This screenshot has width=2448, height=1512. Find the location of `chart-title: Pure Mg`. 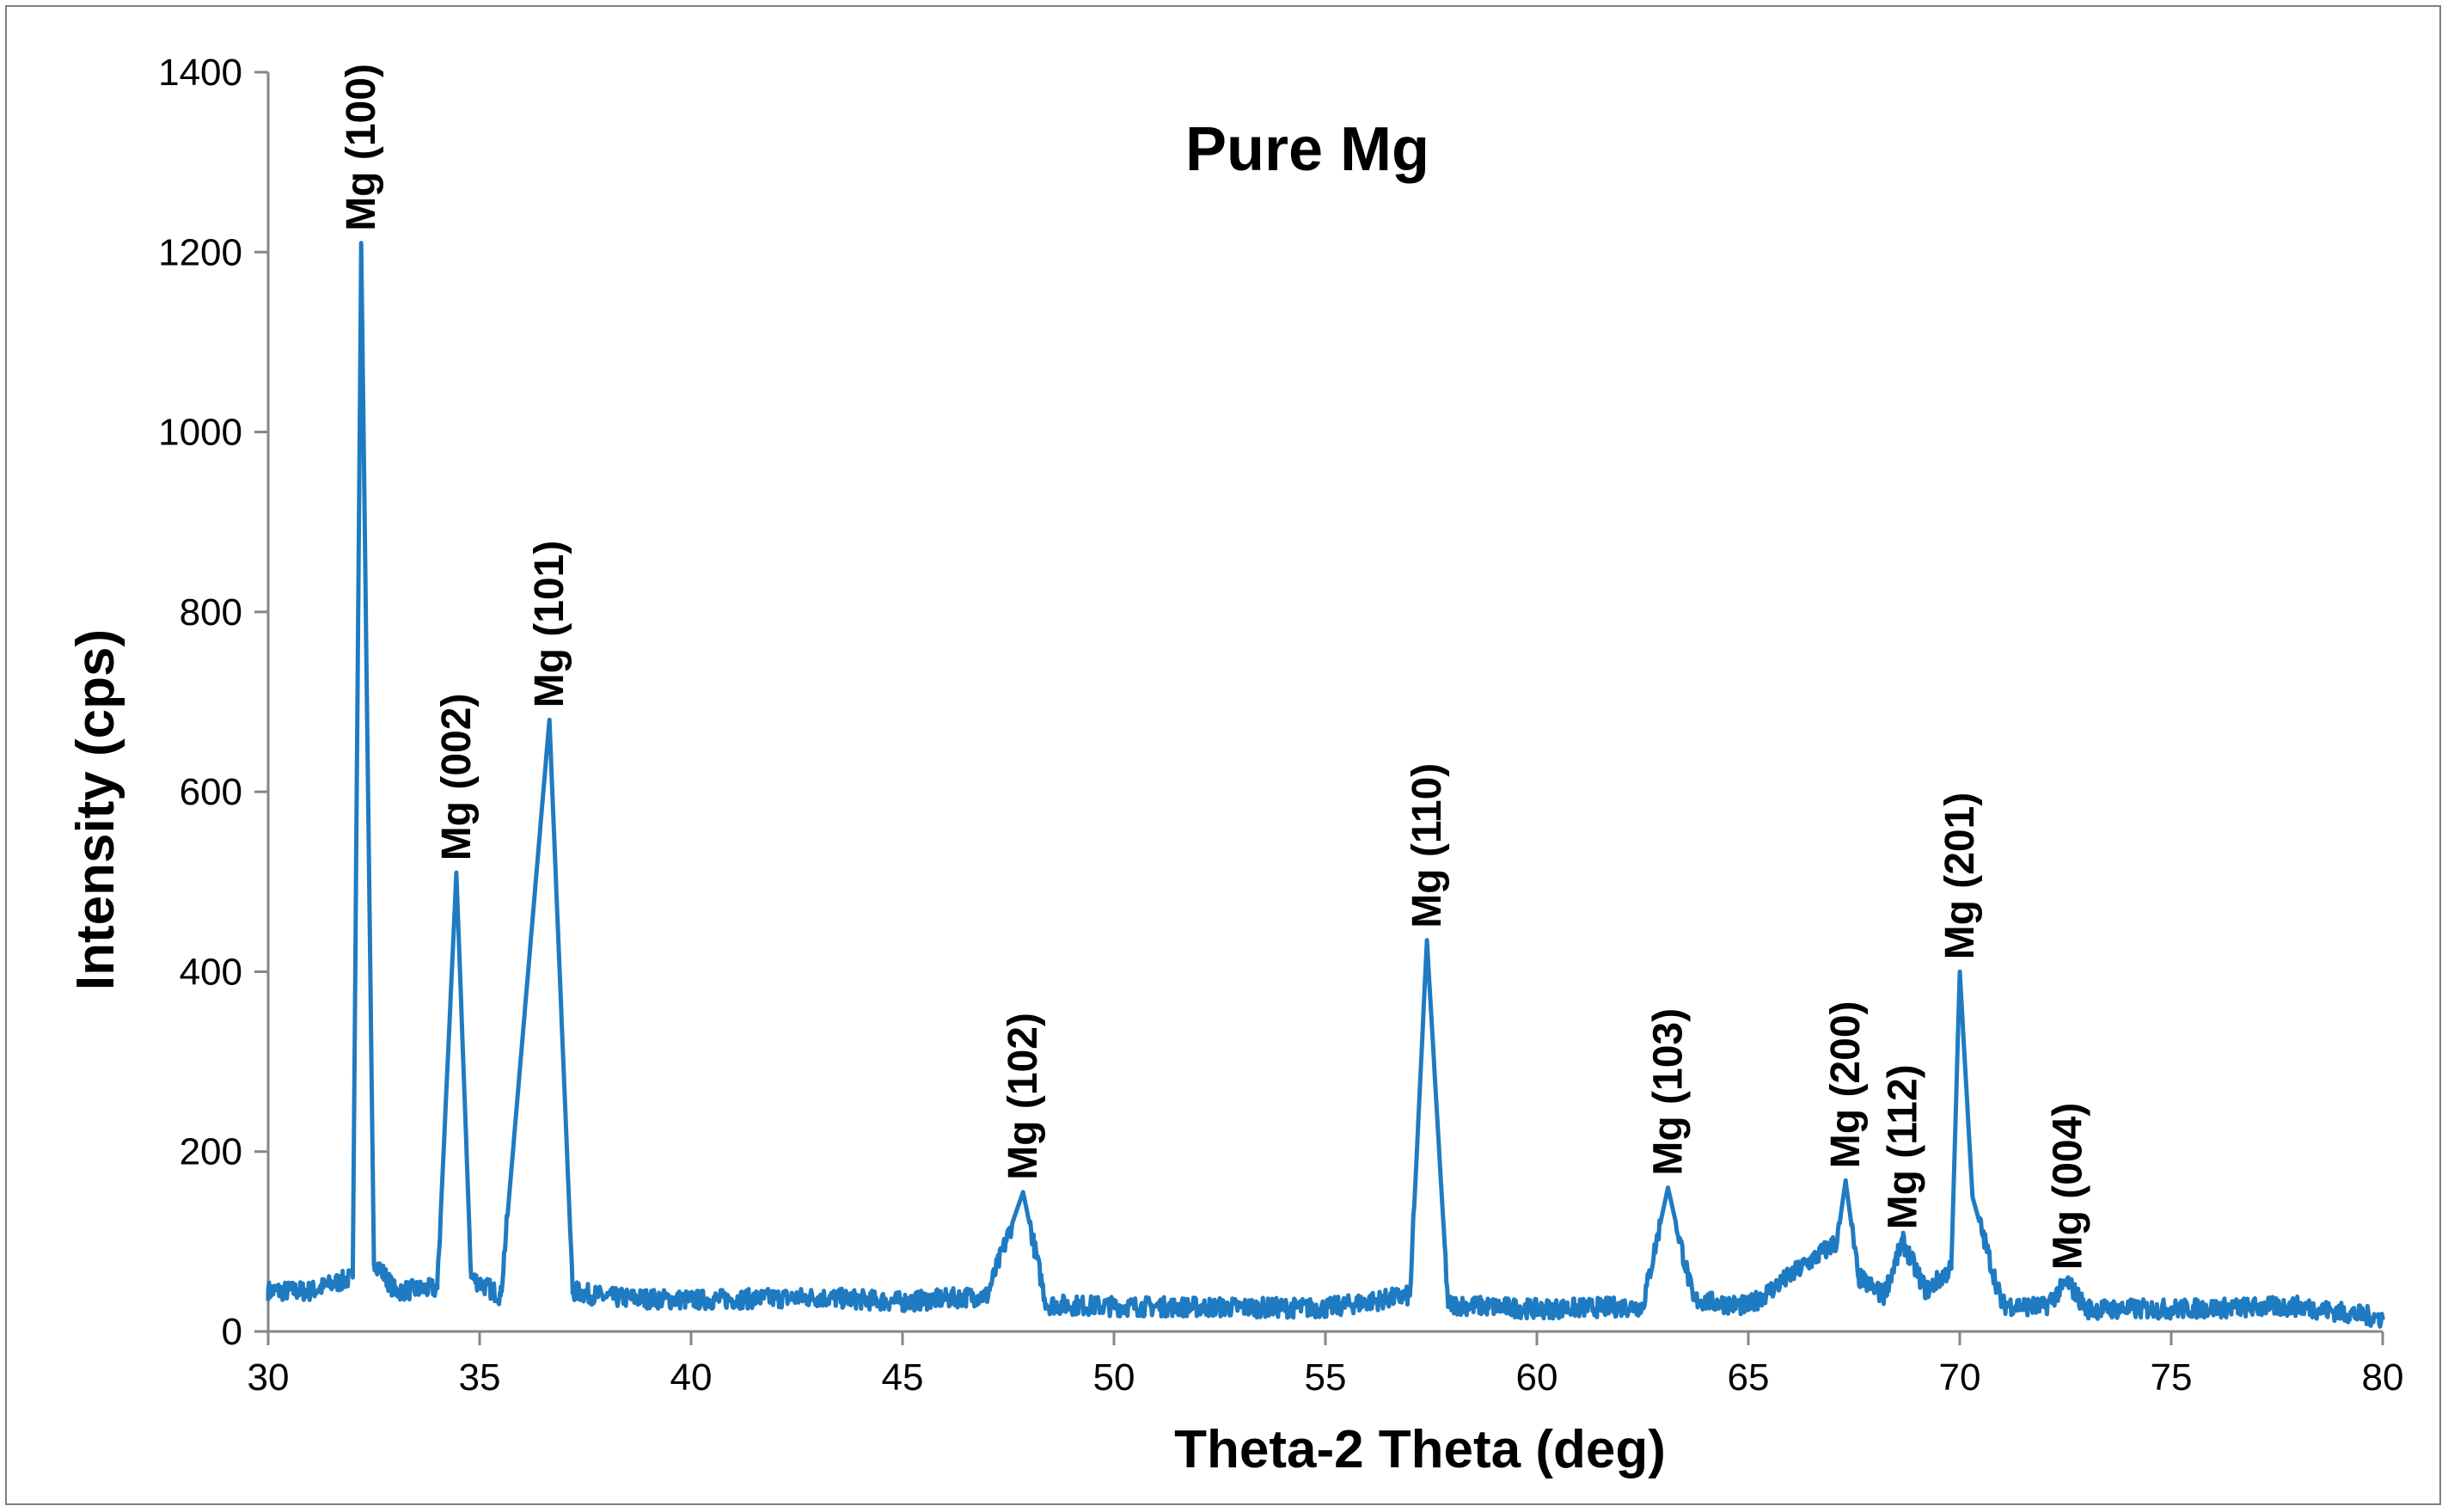

chart-title: Pure Mg is located at coordinates (1307, 149).